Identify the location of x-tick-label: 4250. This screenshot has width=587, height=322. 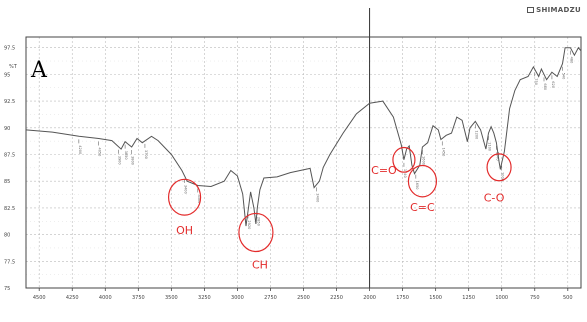
(72, 298).